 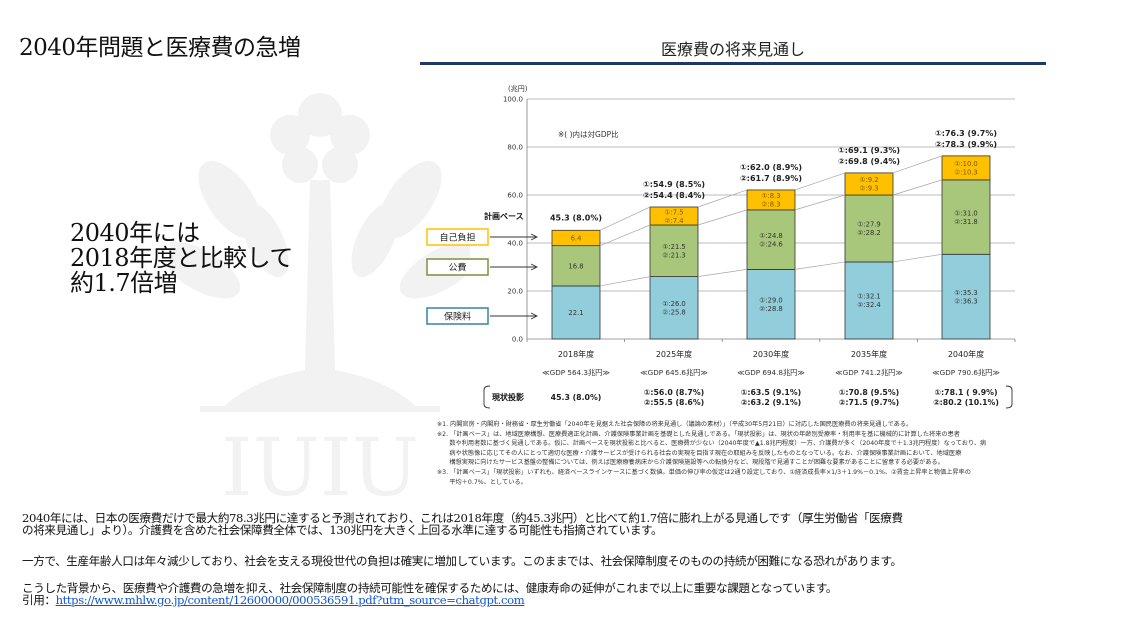 What do you see at coordinates (674, 354) in the screenshot?
I see `x-category-label: 2025年度` at bounding box center [674, 354].